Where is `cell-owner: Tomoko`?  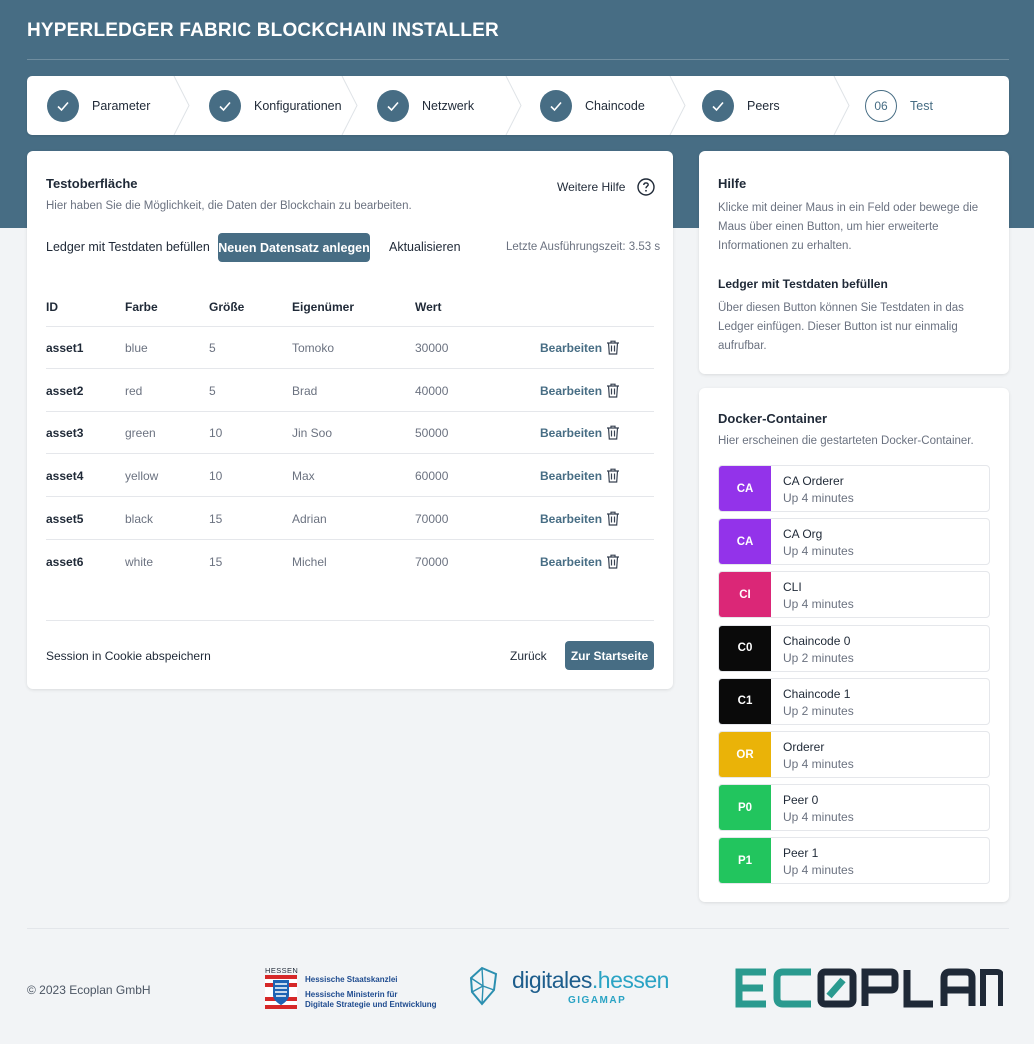
cell-owner: Tomoko is located at coordinates (313, 348).